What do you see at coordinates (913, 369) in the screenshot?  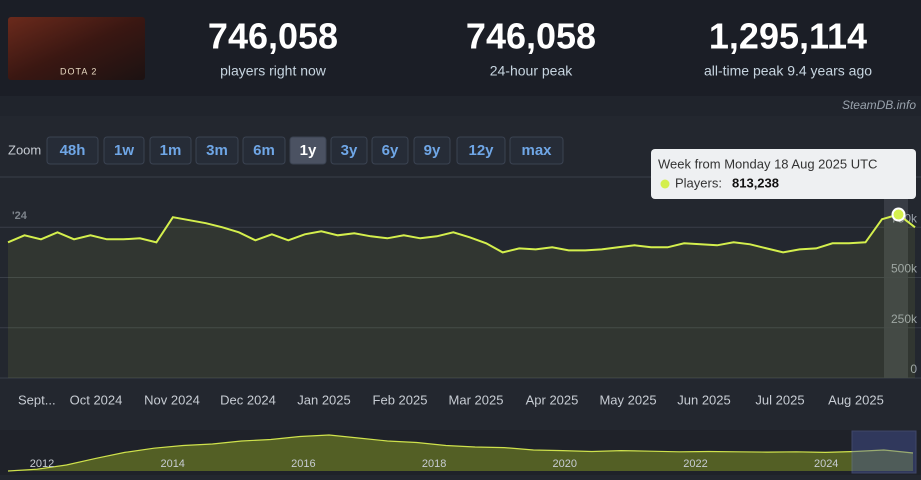 I see `y-tick-label: 0` at bounding box center [913, 369].